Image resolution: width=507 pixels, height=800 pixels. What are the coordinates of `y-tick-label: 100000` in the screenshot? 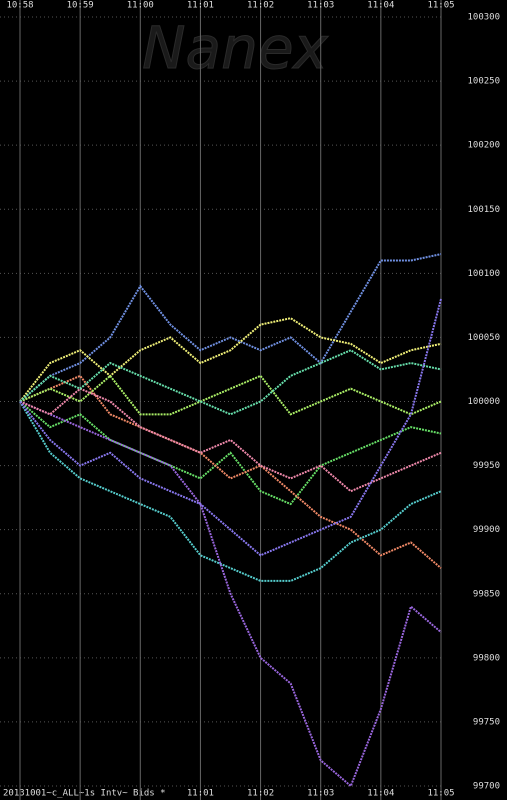 It's located at (483, 402).